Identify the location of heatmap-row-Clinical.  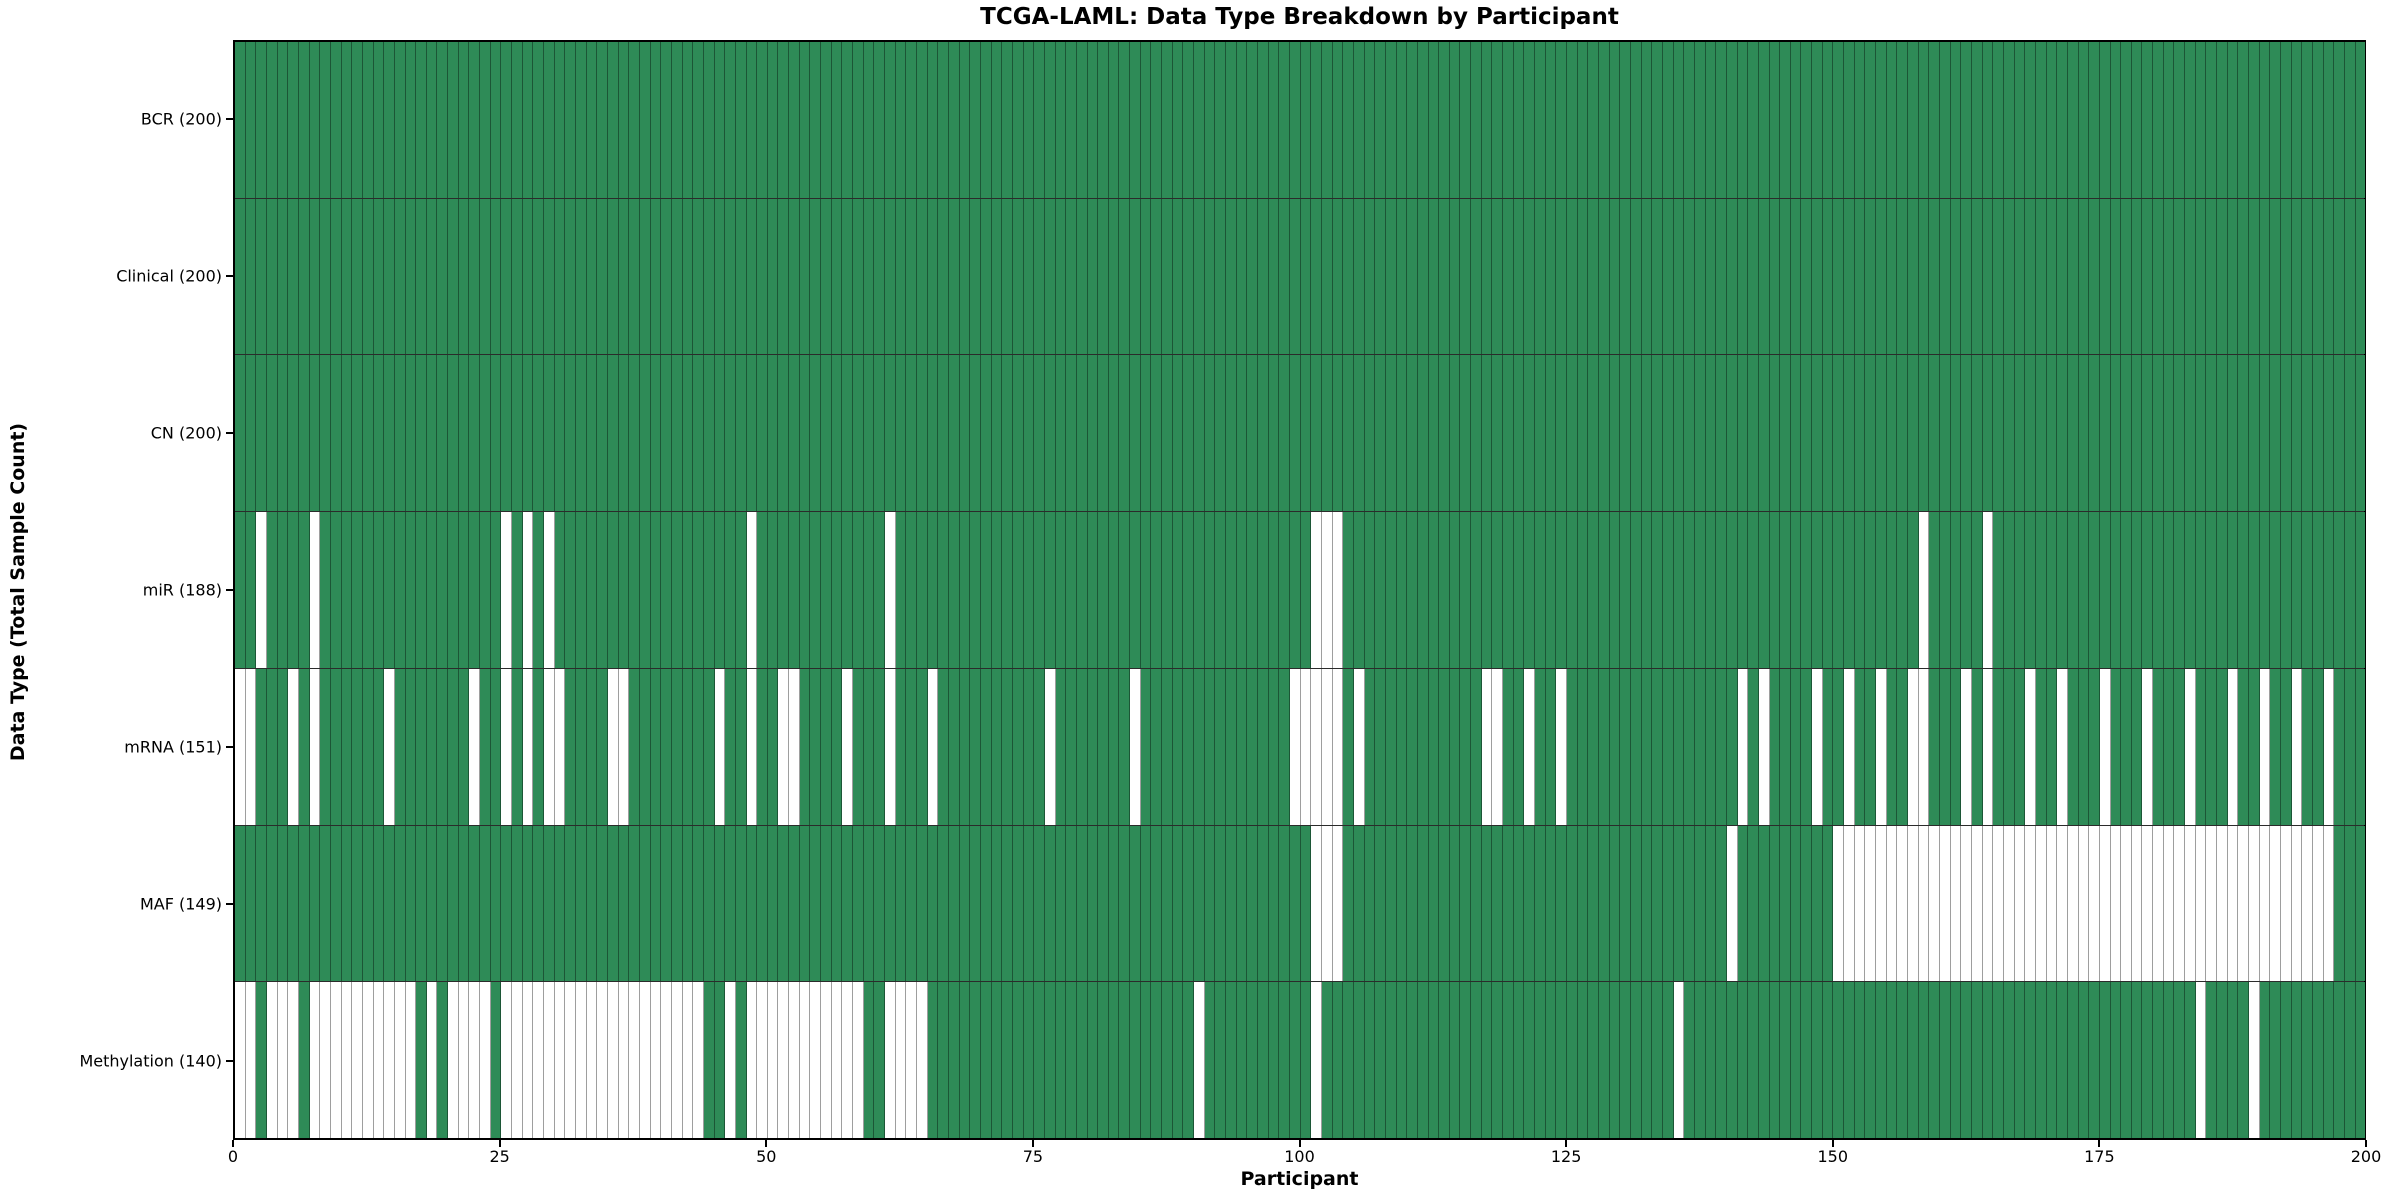
(1300, 276).